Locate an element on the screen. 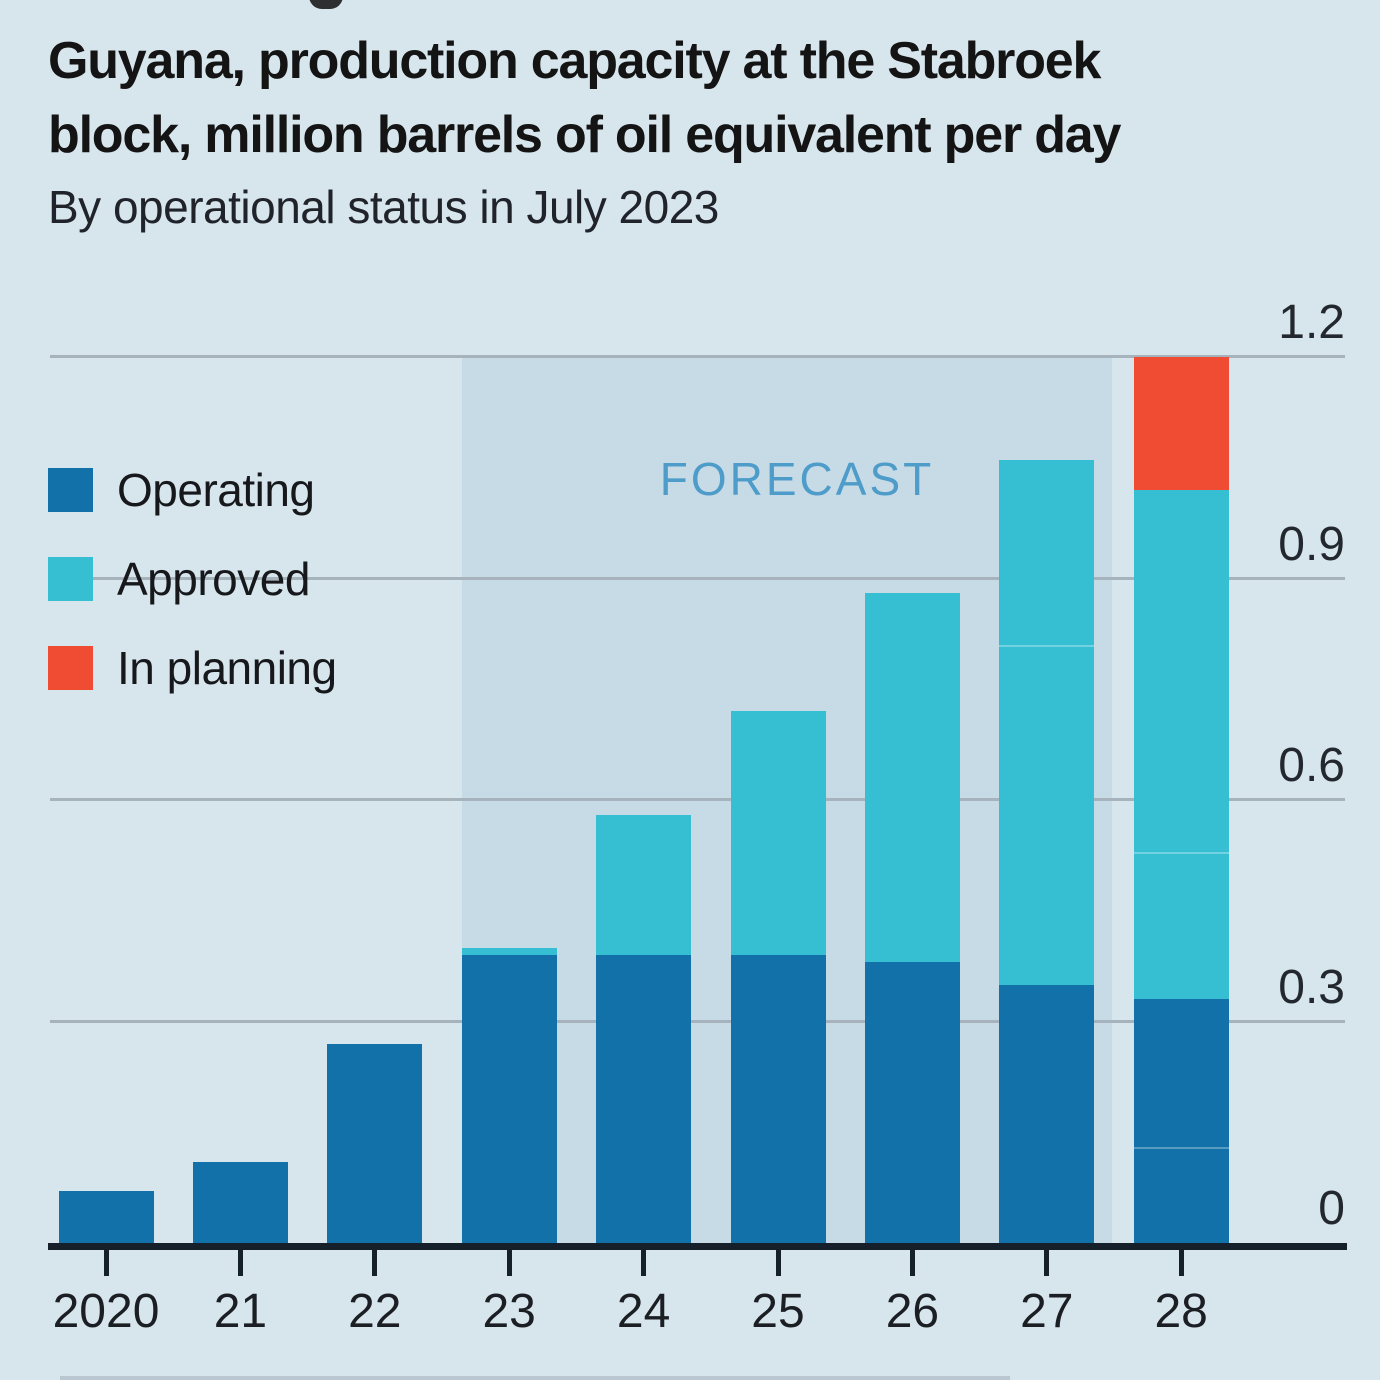 This screenshot has height=1380, width=1380. y-axis-label-0: 0 is located at coordinates (1331, 1208).